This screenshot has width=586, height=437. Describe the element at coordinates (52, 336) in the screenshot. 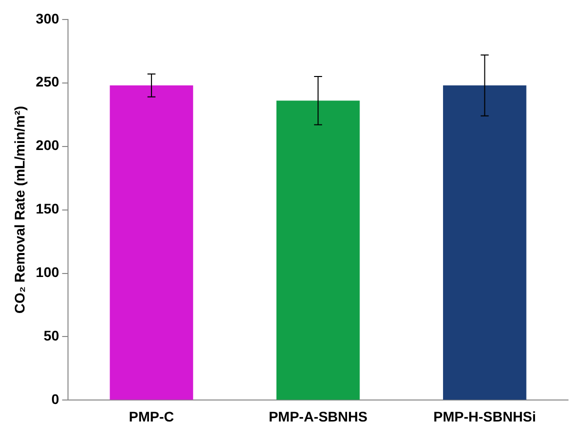

I see `y-tick-label: 50` at that location.